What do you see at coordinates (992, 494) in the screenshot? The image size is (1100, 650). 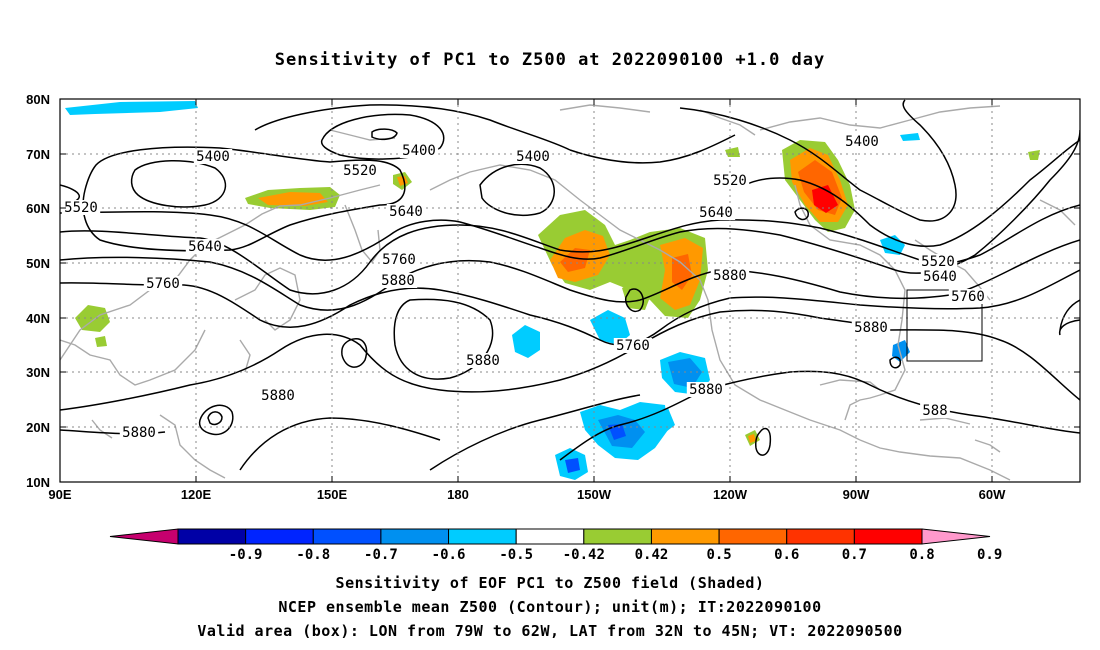 I see `lon-label: 60W` at bounding box center [992, 494].